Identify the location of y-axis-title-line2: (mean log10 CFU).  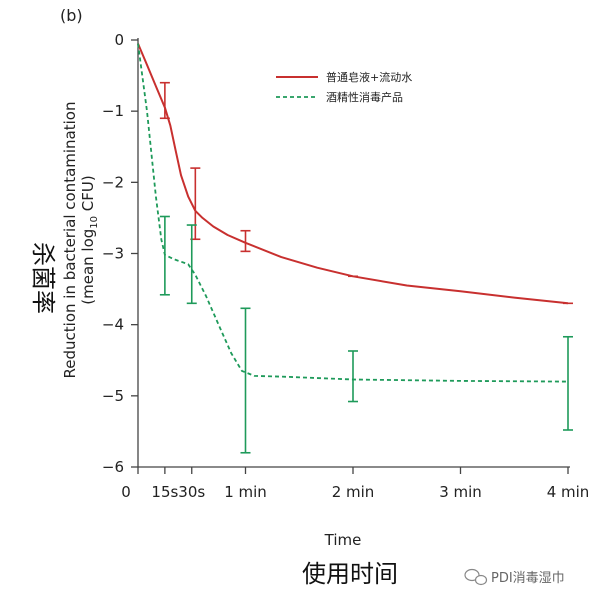
(89, 239).